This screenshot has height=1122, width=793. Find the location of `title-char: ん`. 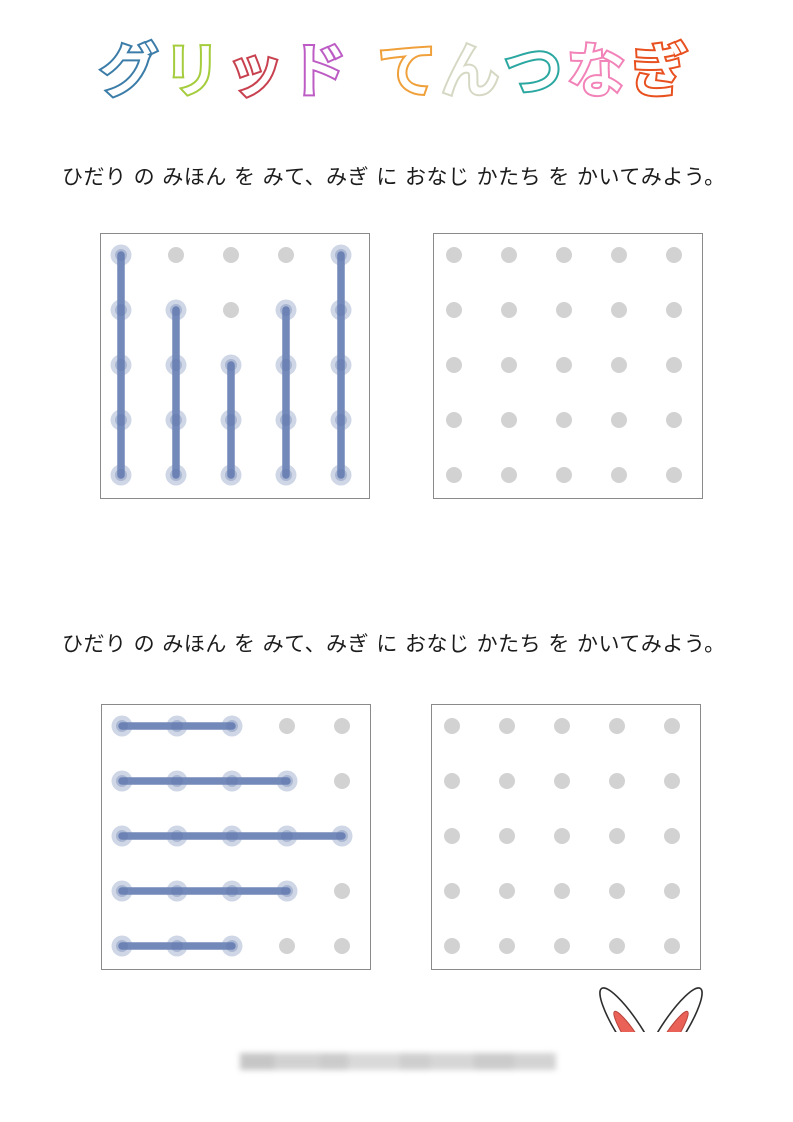

title-char: ん is located at coordinates (472, 71).